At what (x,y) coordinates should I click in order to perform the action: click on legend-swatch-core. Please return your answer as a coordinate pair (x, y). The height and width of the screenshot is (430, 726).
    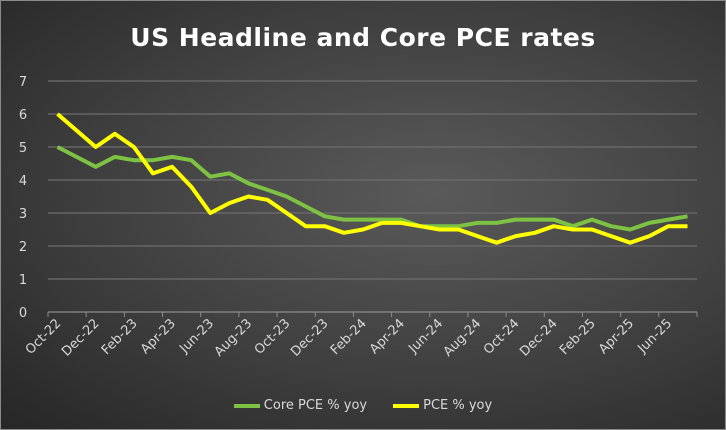
    Looking at the image, I should click on (246, 405).